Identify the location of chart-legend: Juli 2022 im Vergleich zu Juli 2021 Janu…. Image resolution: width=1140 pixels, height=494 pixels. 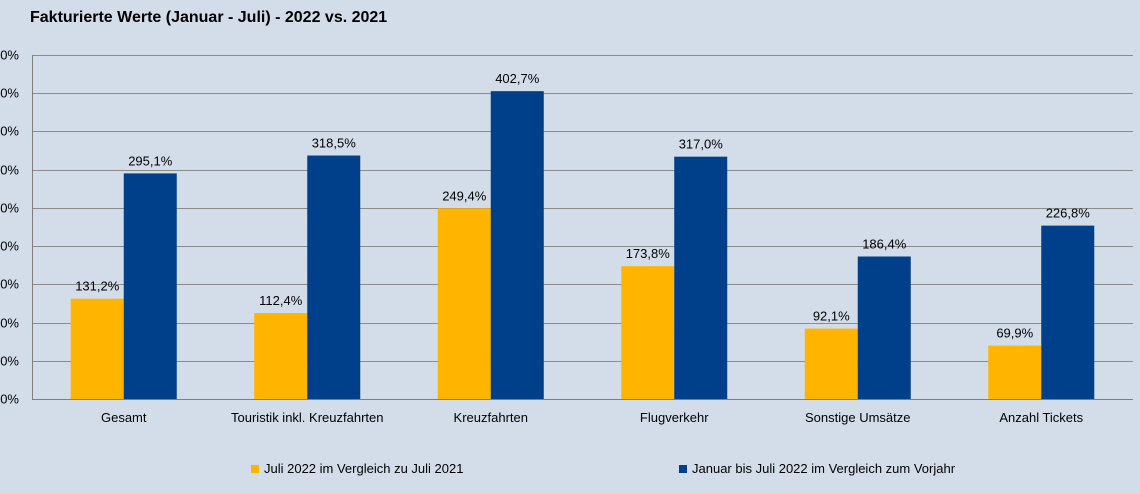
(570, 471).